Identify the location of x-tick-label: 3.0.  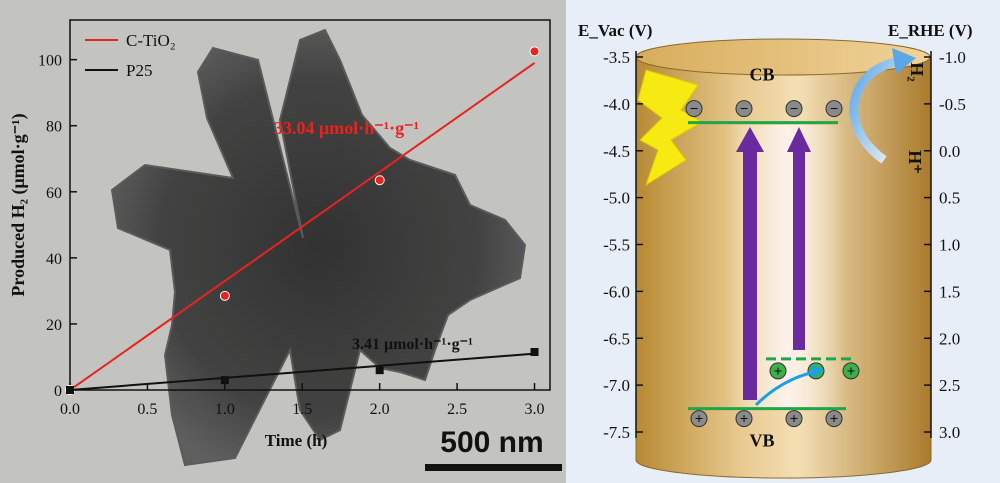
(535, 409).